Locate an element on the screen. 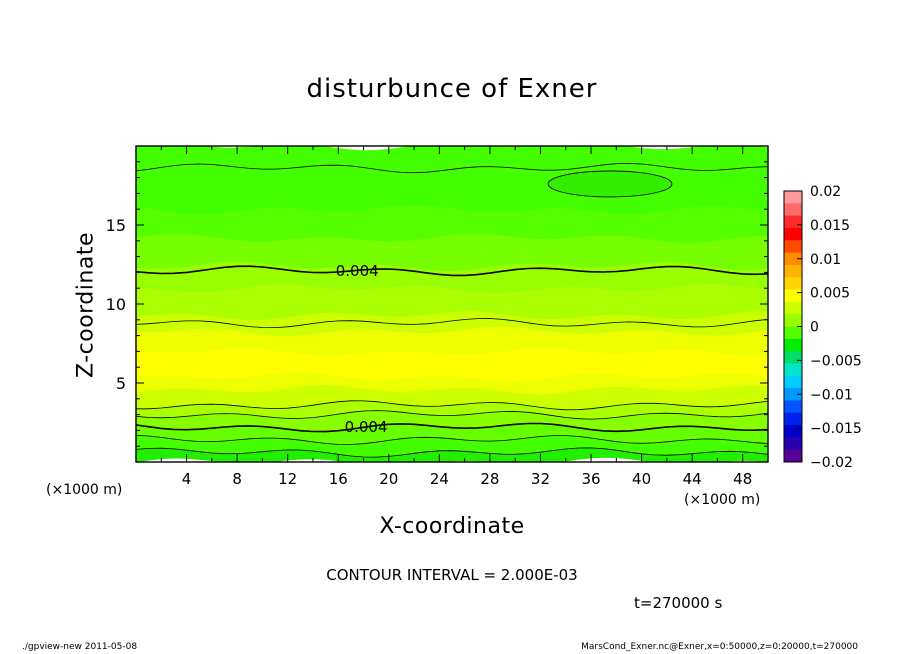 This screenshot has width=904, height=654. x-tick-label-3: 16 is located at coordinates (338, 479).